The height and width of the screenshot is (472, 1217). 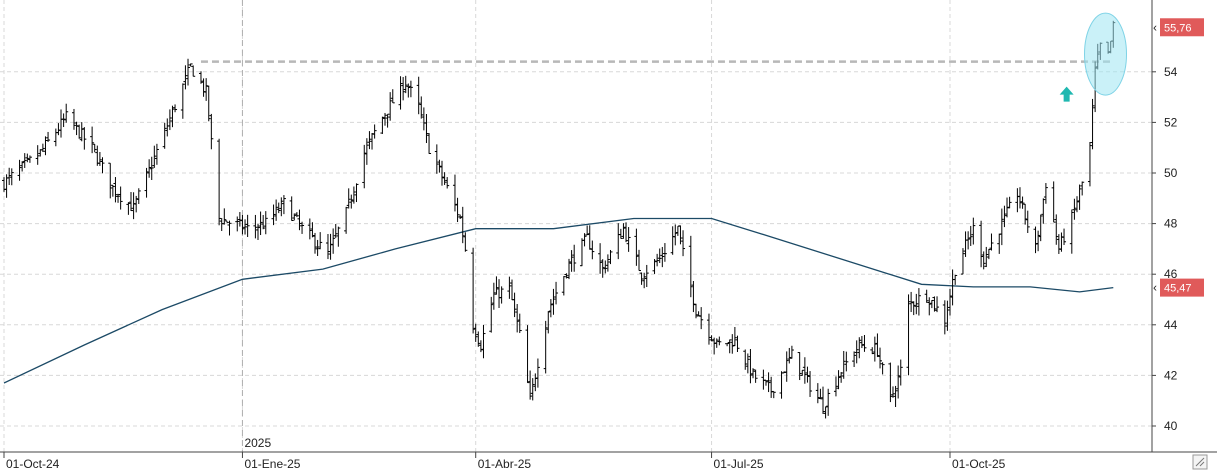 I want to click on current-price-tag: ‹ 55,76, so click(x=1178, y=27).